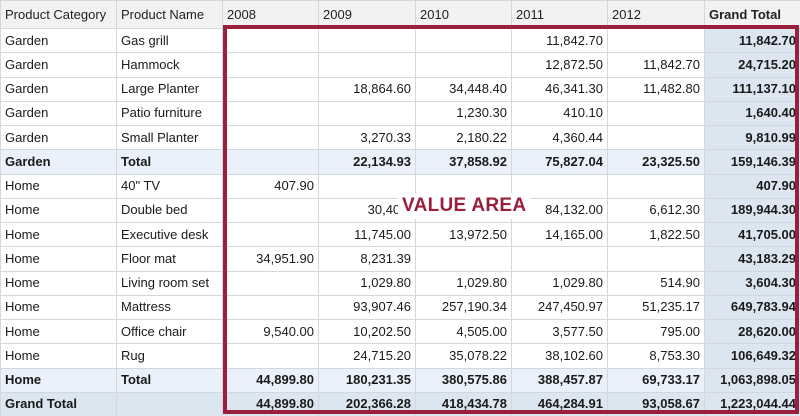  I want to click on value-cell: 418,434.78, so click(463, 403).